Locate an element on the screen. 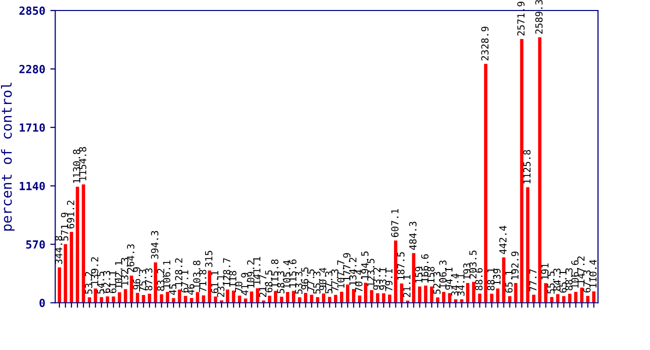  data-label: 88.3 is located at coordinates (569, 279).